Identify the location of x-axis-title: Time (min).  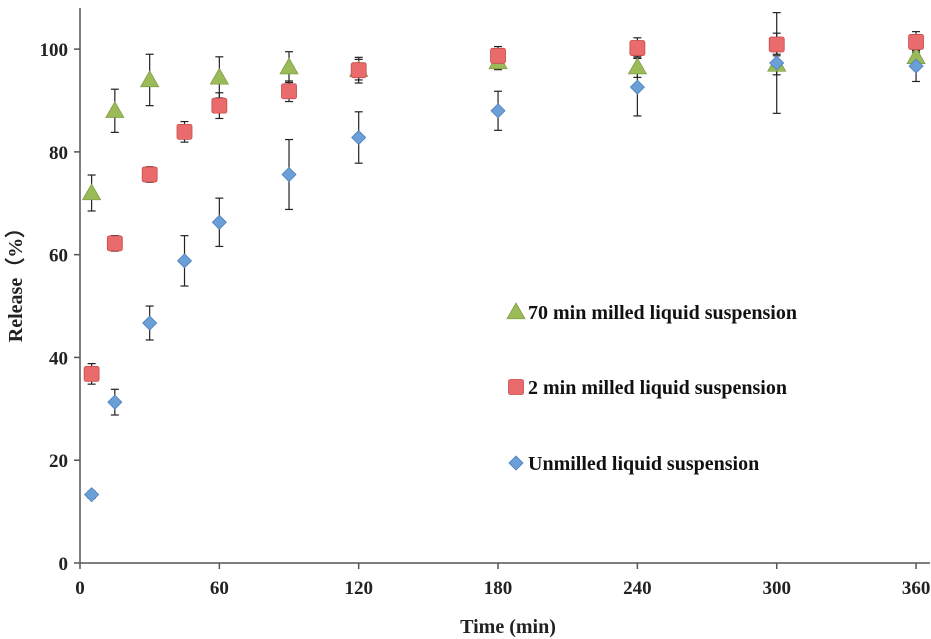
(508, 627).